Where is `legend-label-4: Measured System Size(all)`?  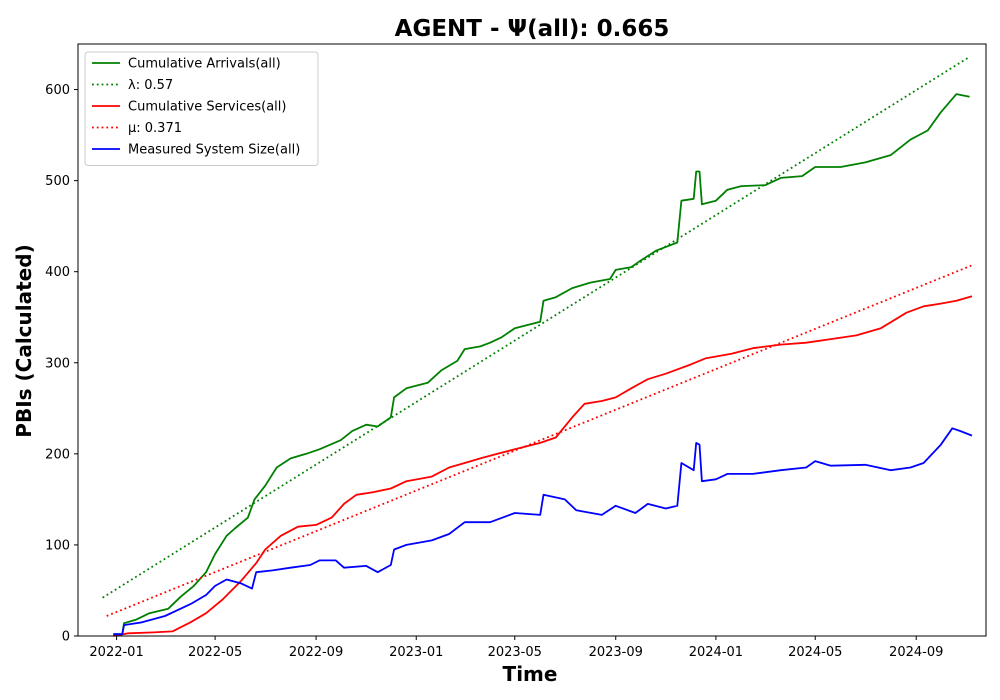
legend-label-4: Measured System Size(all) is located at coordinates (214, 150).